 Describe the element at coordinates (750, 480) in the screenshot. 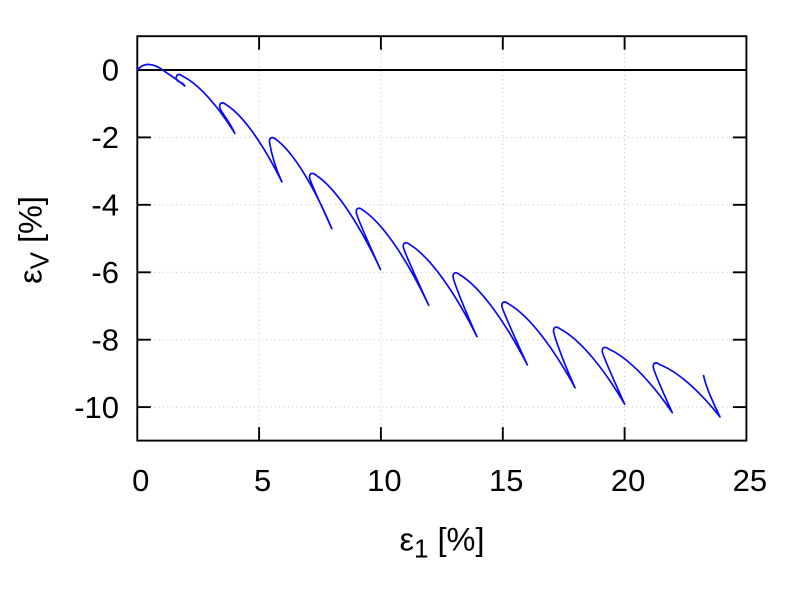

I see `svg-text: 25` at that location.